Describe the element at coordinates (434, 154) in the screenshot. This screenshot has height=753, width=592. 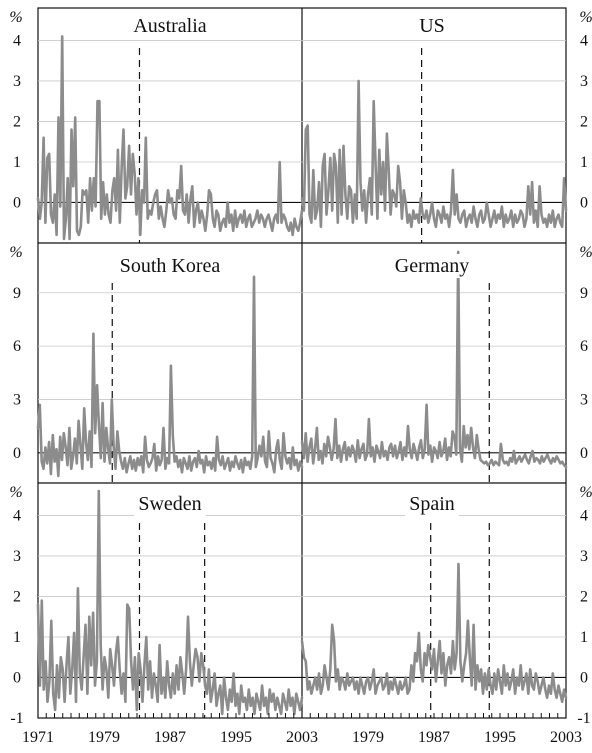
I see `series-line-us` at that location.